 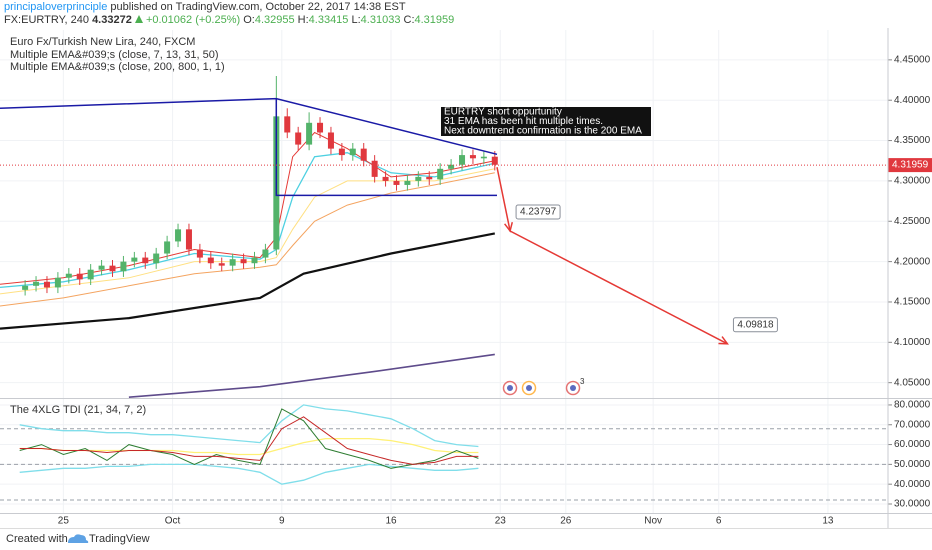 What do you see at coordinates (912, 60) in the screenshot?
I see `y-tick-label: 4.45000` at bounding box center [912, 60].